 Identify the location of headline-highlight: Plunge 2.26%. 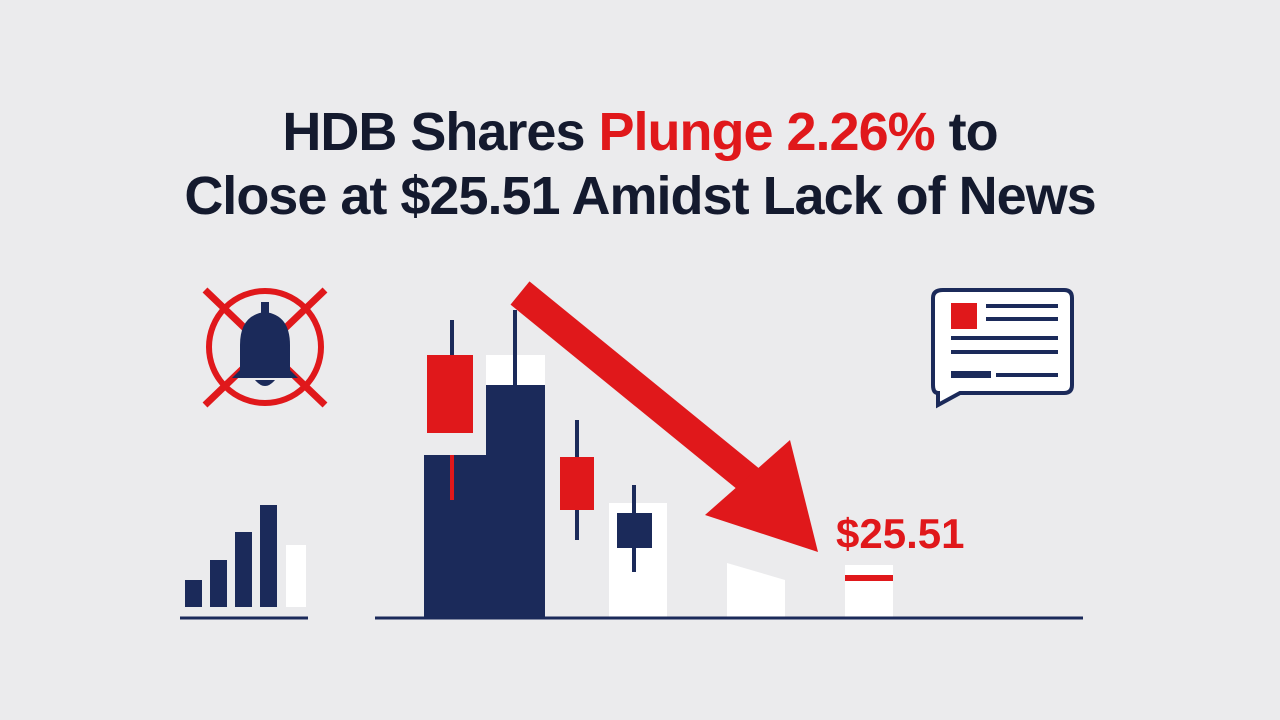
(767, 132).